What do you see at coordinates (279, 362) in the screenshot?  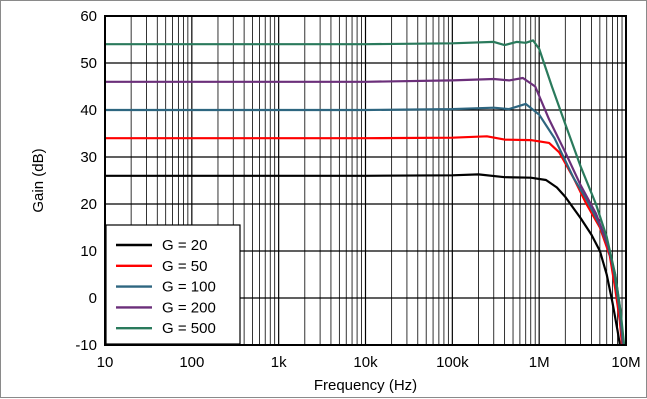 I see `x-tick-label: 1k` at bounding box center [279, 362].